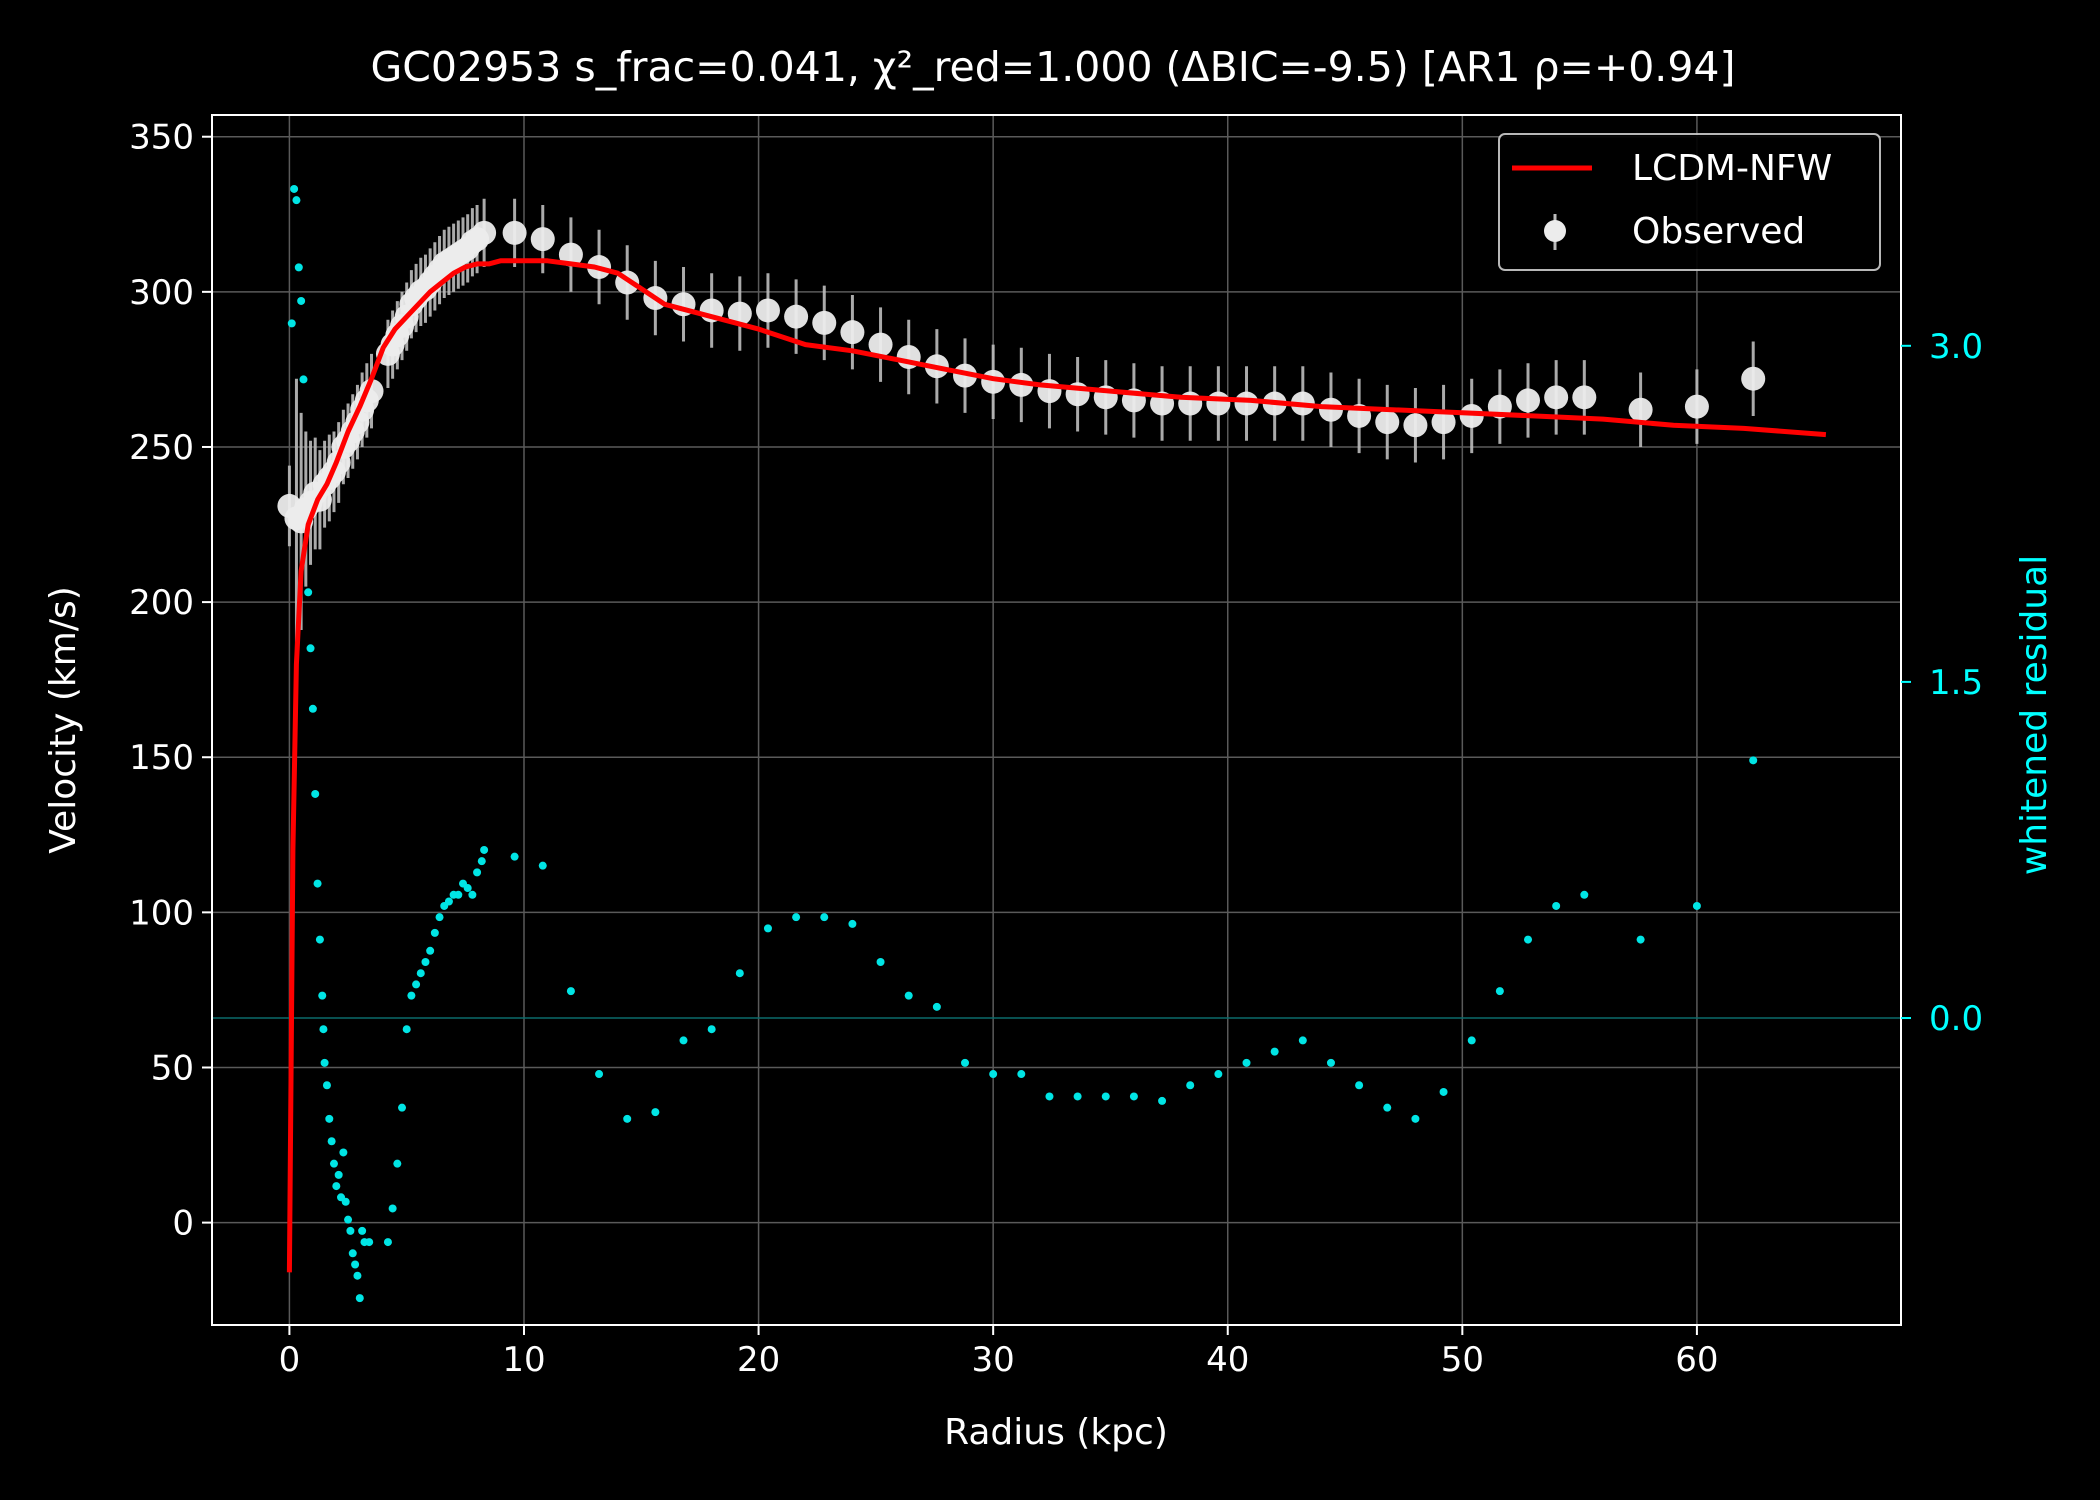  I want to click on x-tick-label: 20, so click(758, 1360).